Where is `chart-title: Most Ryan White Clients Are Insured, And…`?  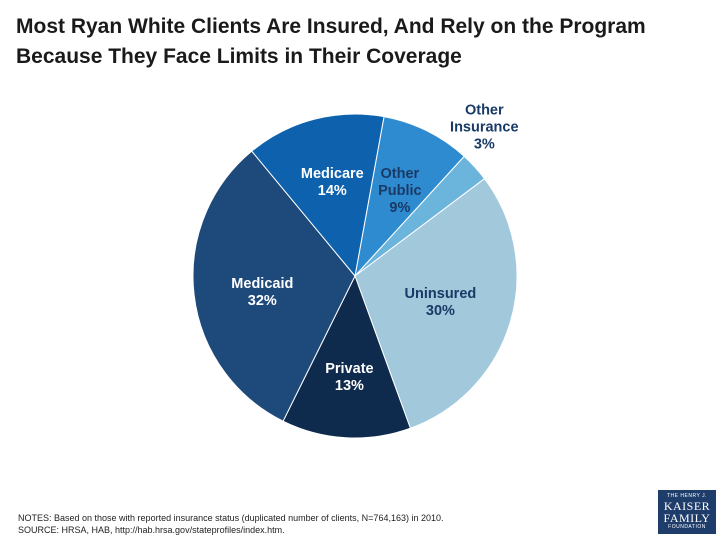 chart-title: Most Ryan White Clients Are Insured, And… is located at coordinates (331, 41).